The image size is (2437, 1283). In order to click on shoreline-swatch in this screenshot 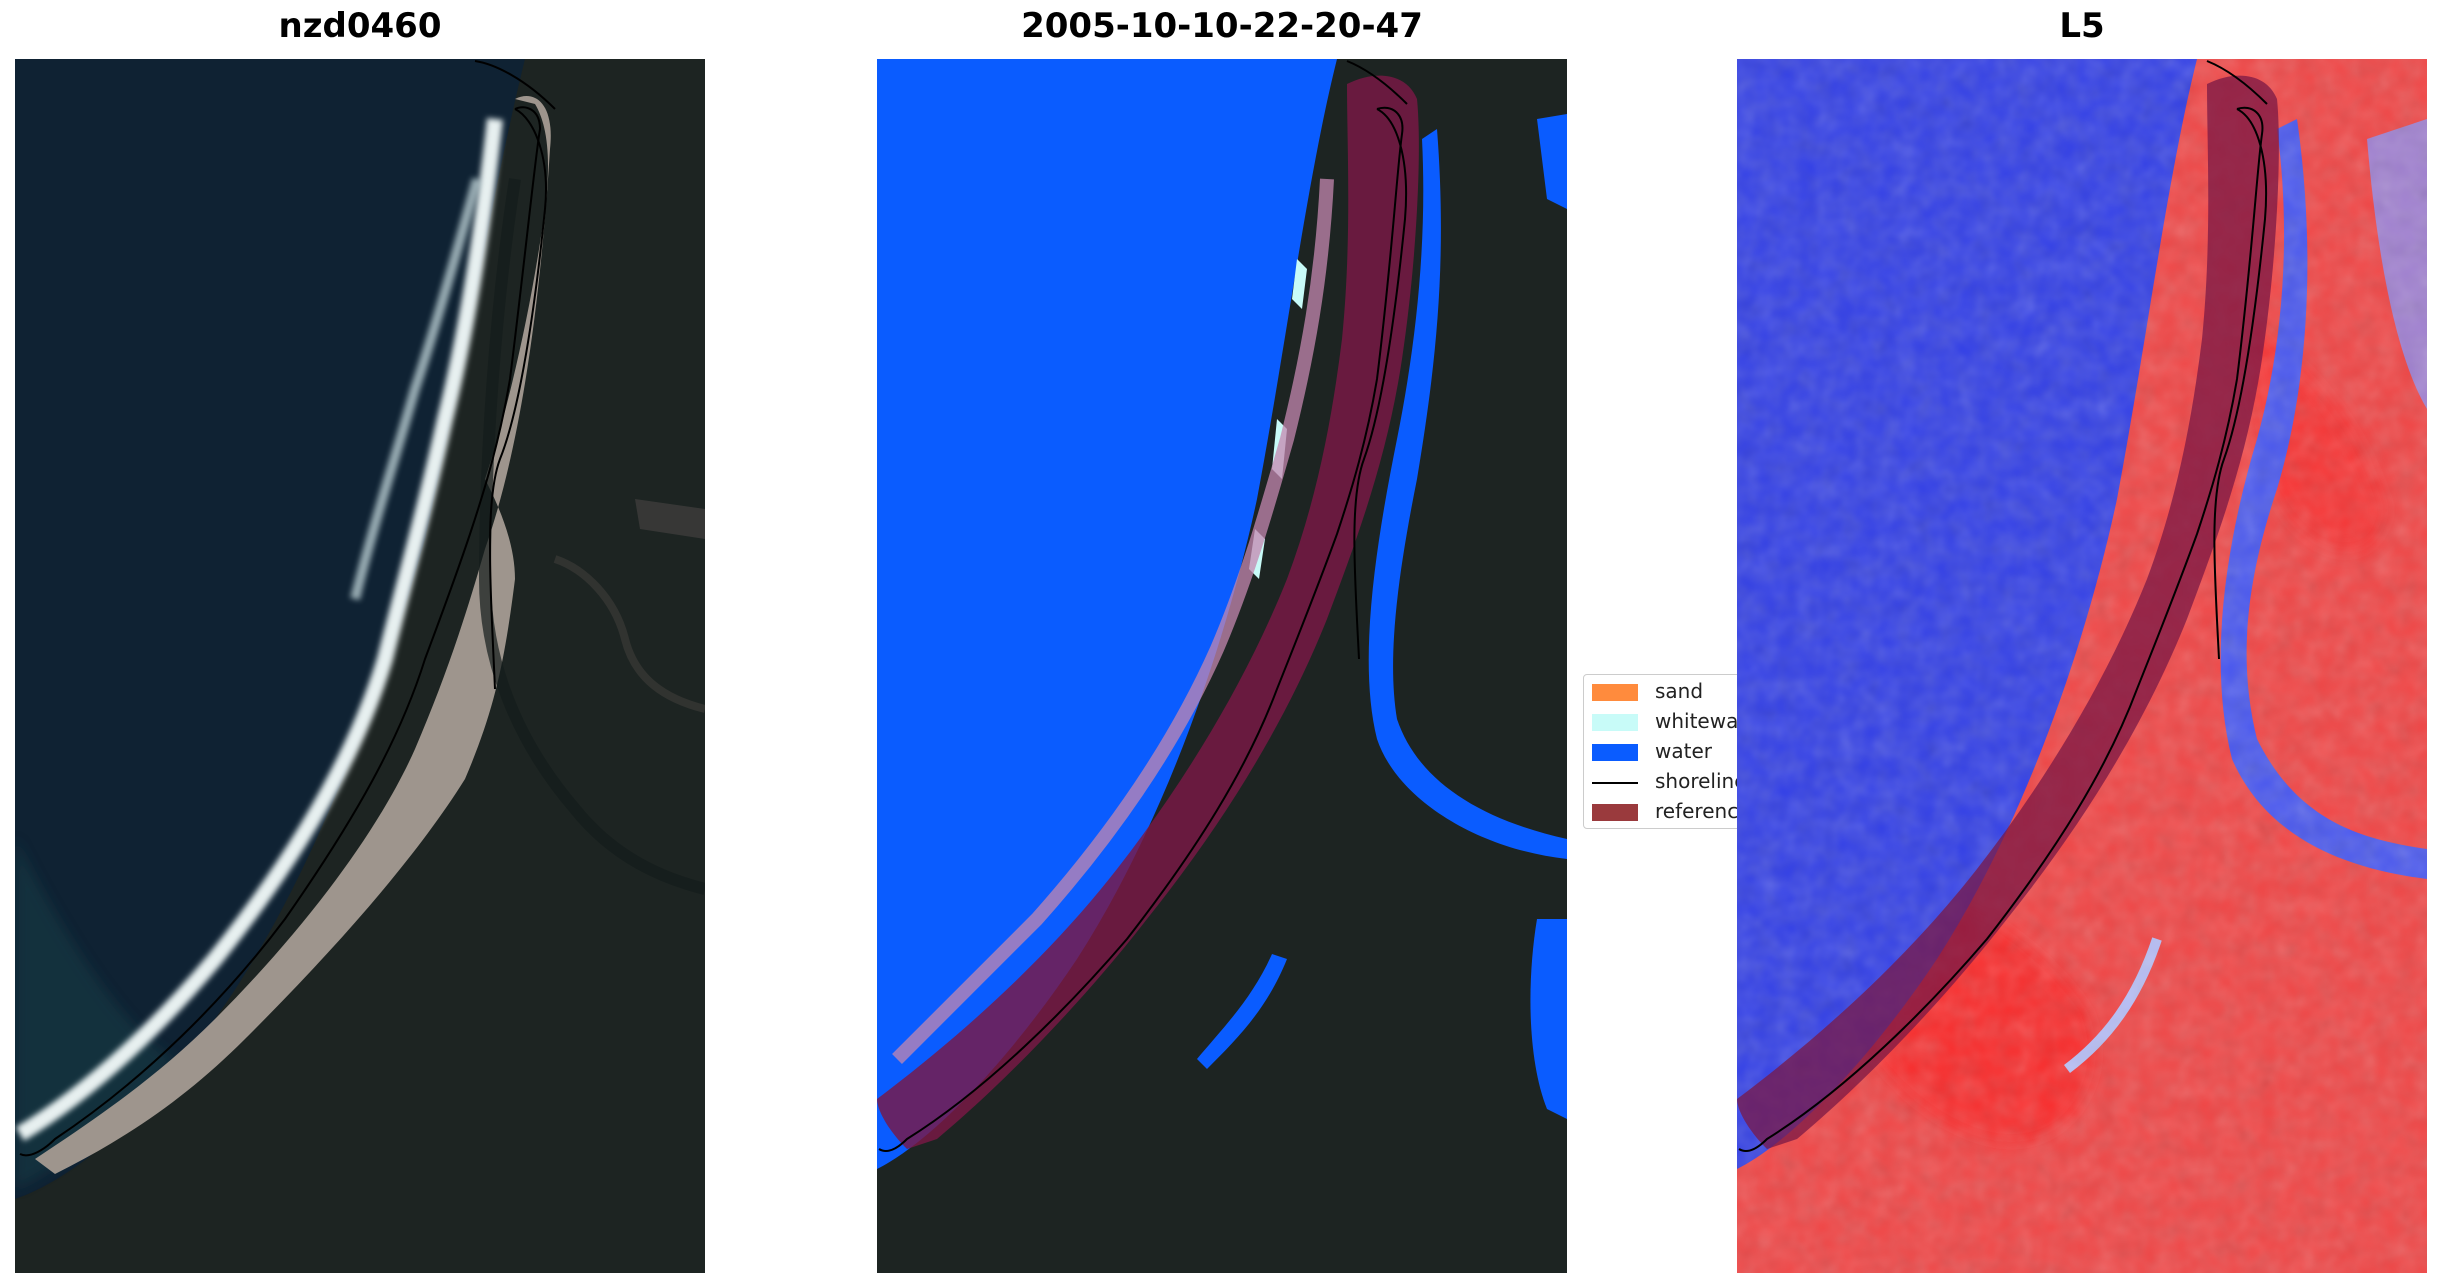, I will do `click(1615, 783)`.